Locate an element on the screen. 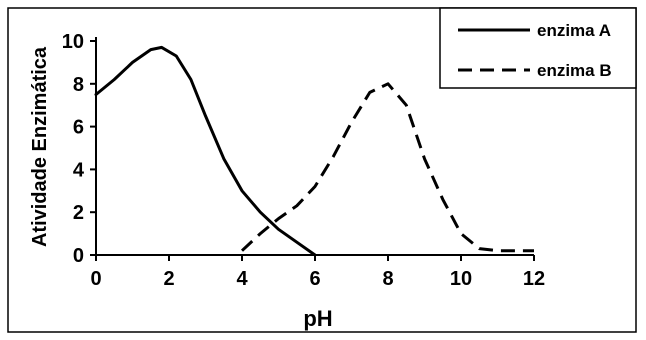 The height and width of the screenshot is (340, 646). y-tick-label: 2 is located at coordinates (78, 213).